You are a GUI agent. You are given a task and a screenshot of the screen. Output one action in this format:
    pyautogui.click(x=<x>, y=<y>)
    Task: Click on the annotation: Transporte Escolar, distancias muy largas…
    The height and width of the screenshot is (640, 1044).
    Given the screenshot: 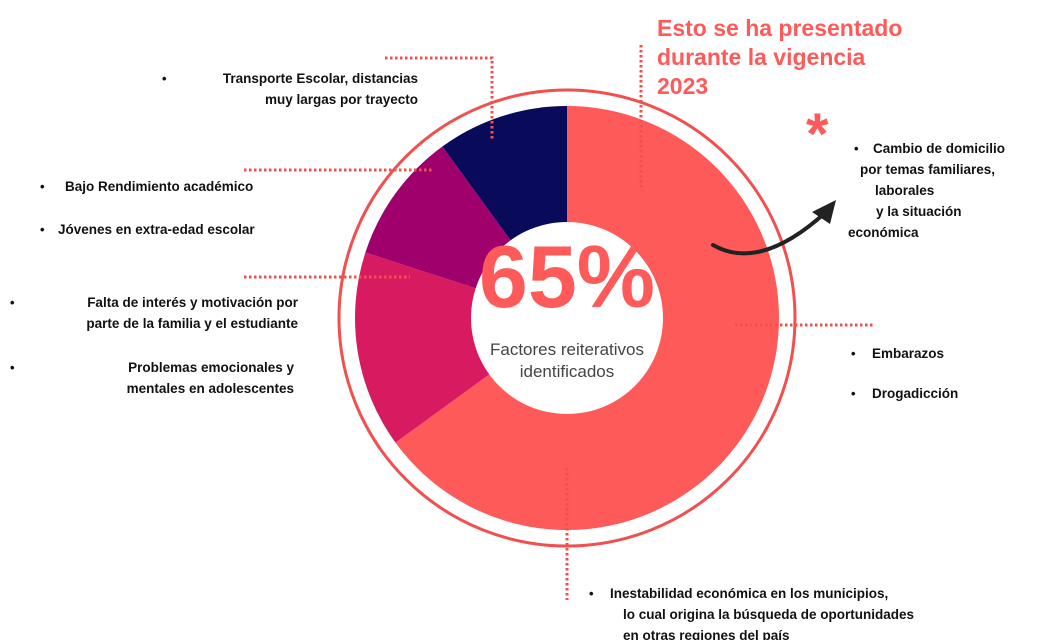 What is the action you would take?
    pyautogui.click(x=320, y=89)
    